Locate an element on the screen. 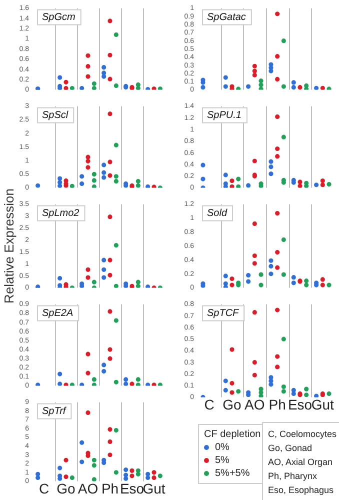  chart-title: SpGcm is located at coordinates (59, 17).